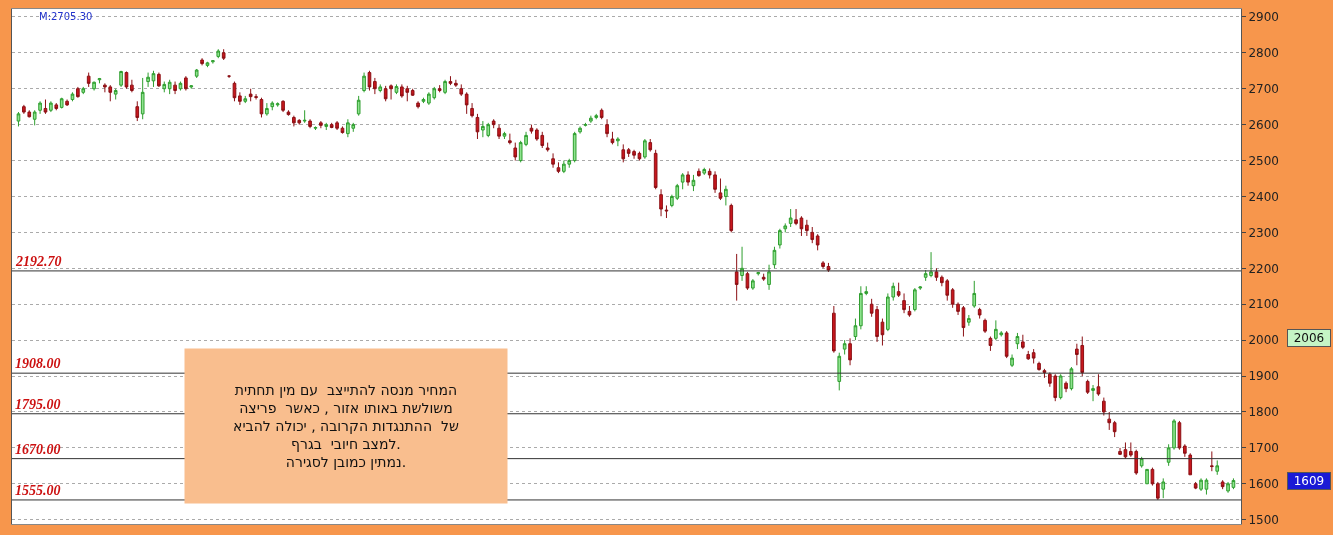 Image resolution: width=1333 pixels, height=535 pixels. I want to click on y-tick-label: 2200, so click(1263, 268).